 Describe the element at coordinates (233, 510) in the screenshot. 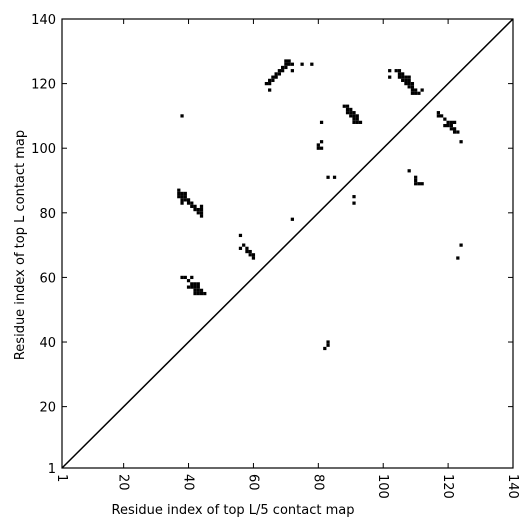

I see `x-axis-label: Residue index of top L/5 contact map` at that location.